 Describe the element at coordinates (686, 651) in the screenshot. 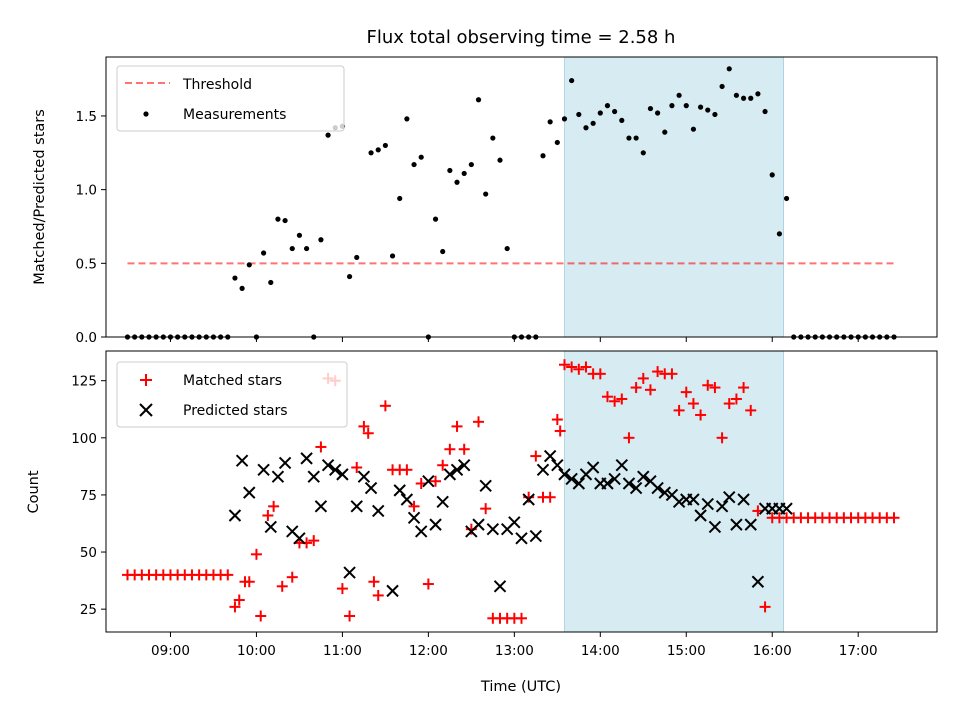

I see `x-tick-label: 15:00` at that location.